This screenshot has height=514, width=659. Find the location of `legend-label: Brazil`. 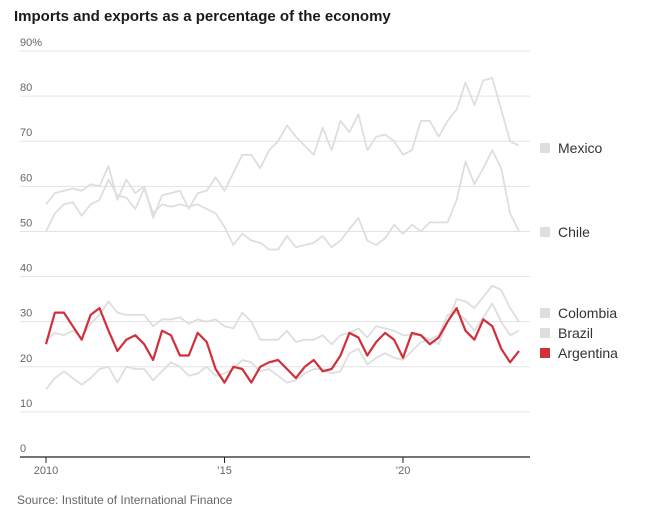

legend-label: Brazil is located at coordinates (575, 333).